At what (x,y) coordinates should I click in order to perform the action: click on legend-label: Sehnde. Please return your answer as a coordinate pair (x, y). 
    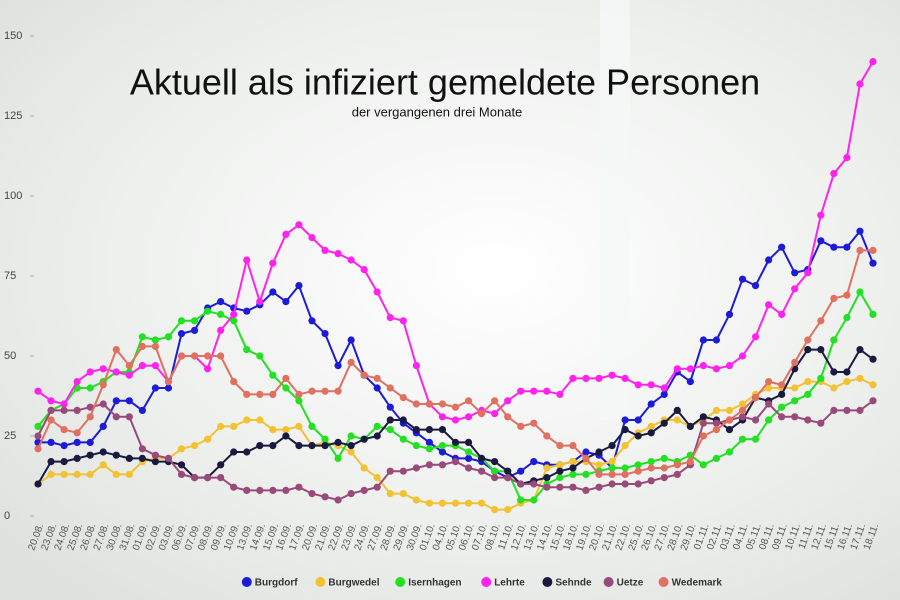
    Looking at the image, I should click on (573, 583).